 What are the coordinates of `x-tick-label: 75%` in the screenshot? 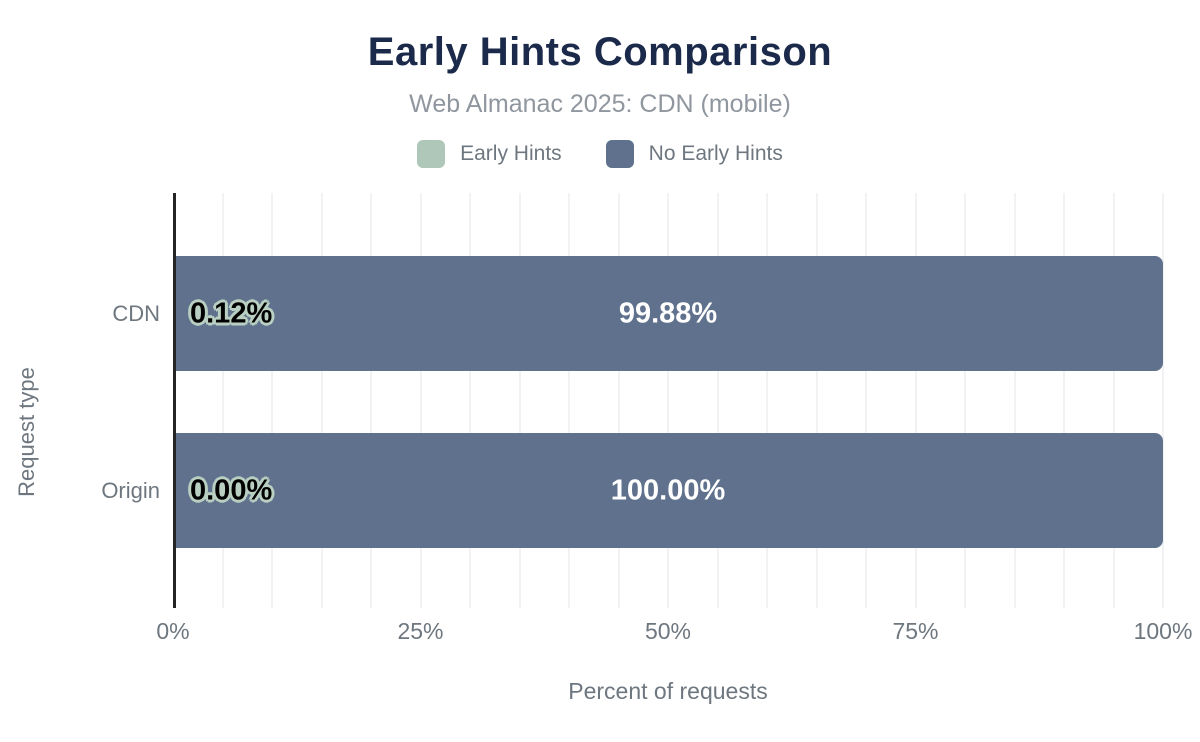 It's located at (915, 631).